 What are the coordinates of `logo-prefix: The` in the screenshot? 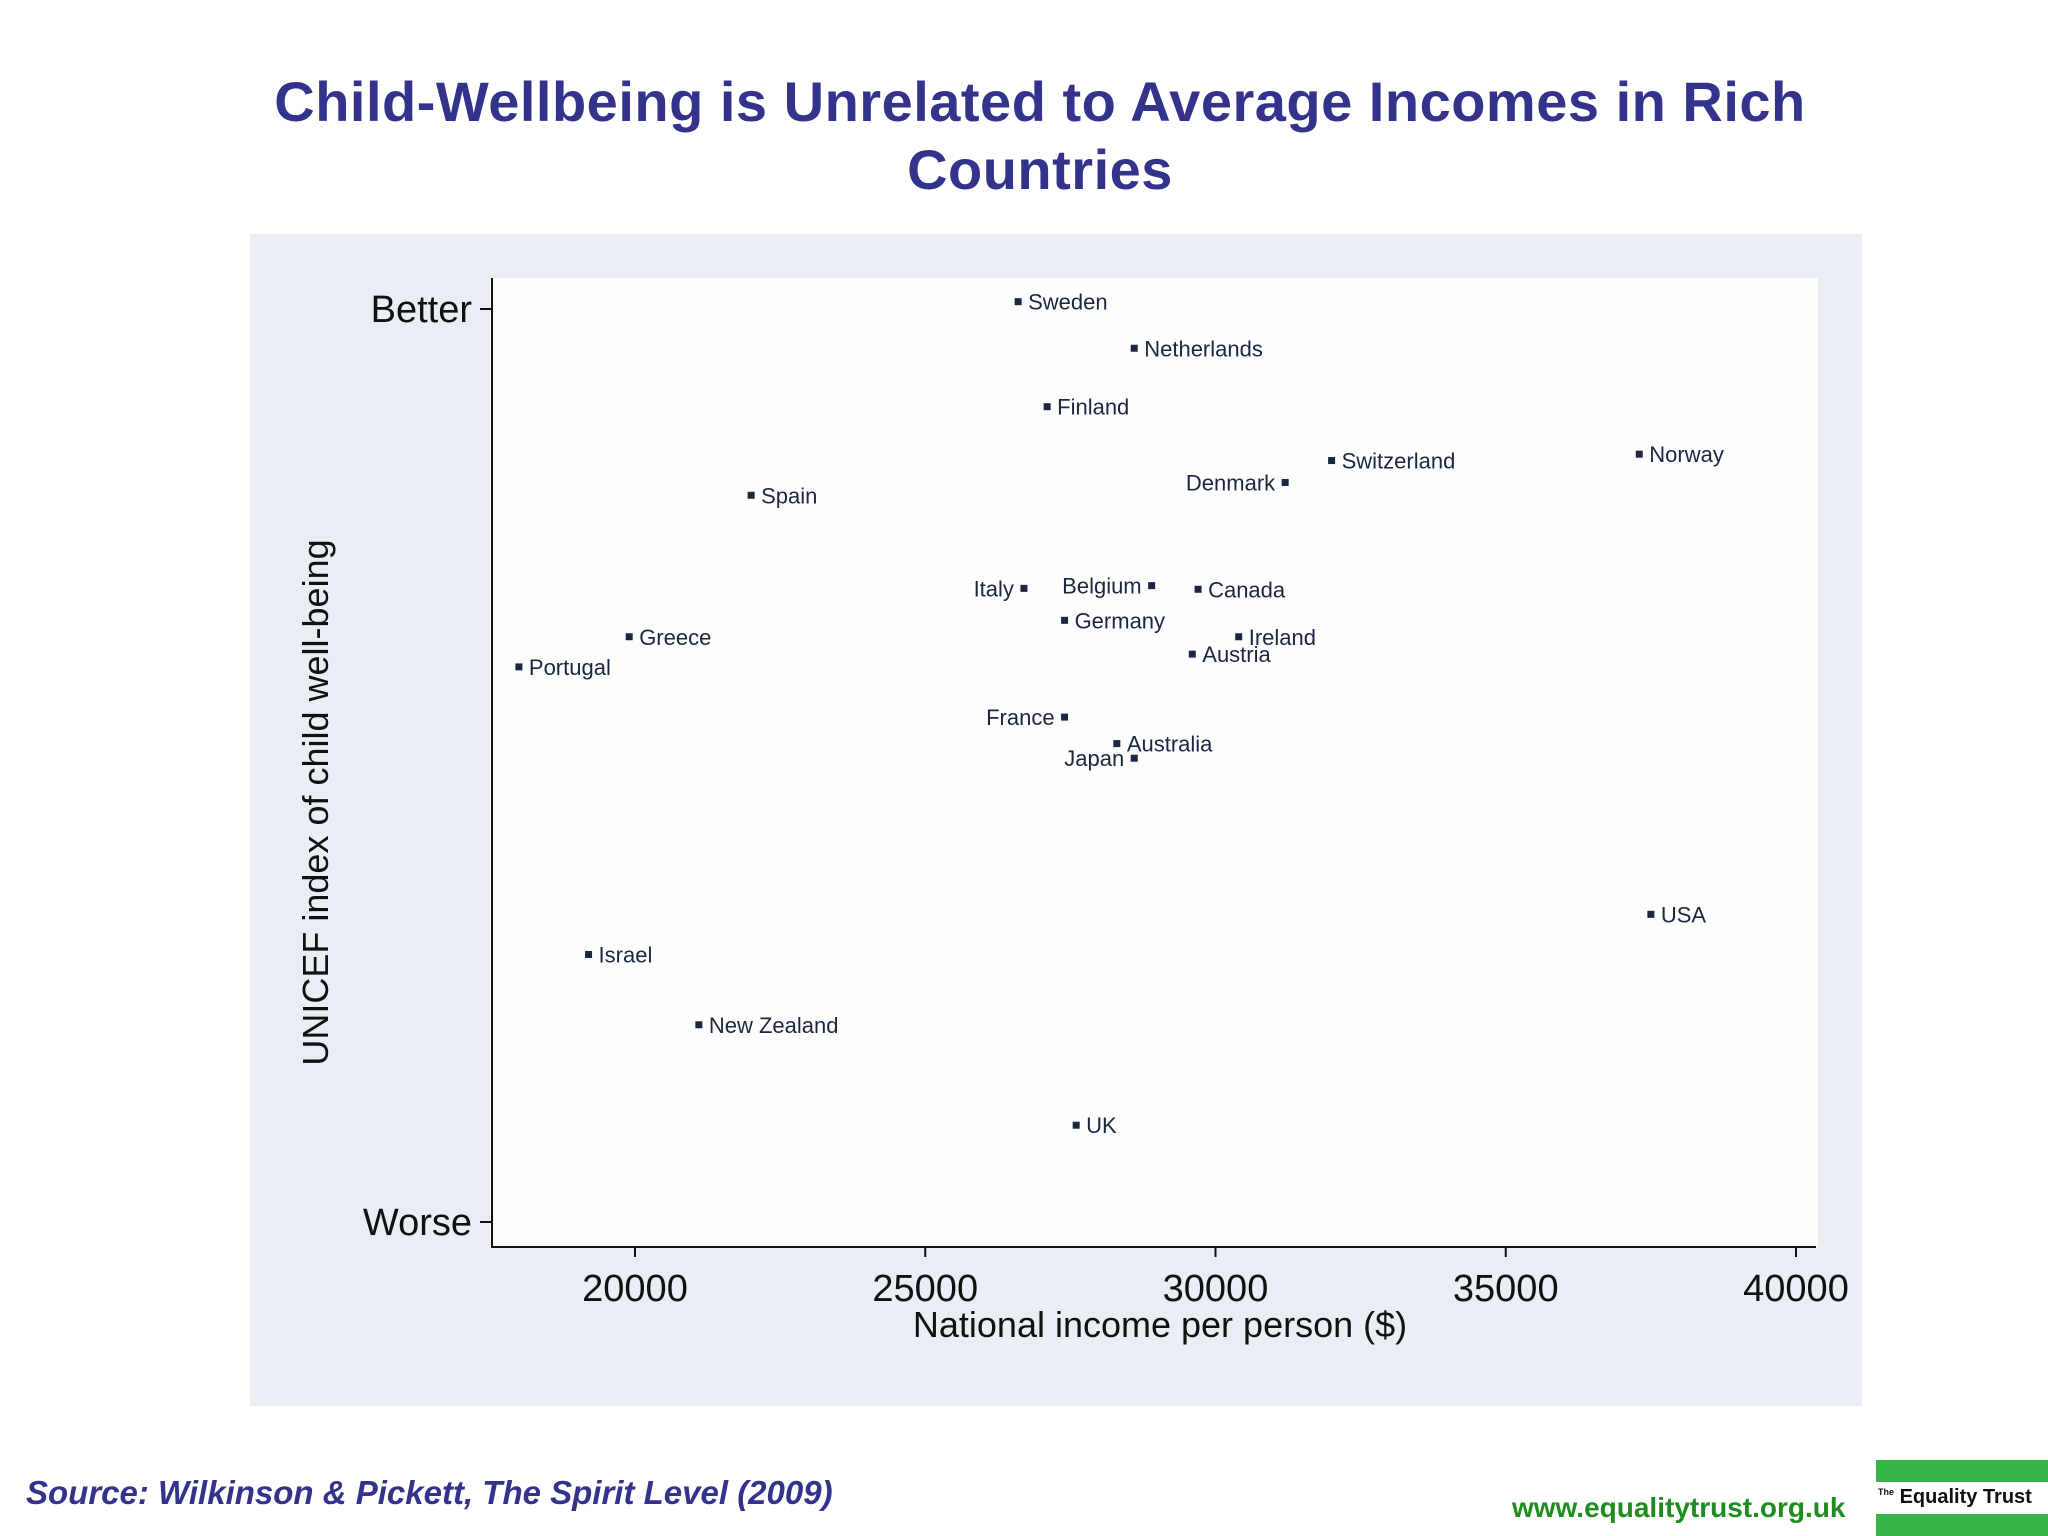 It's located at (1886, 1492).